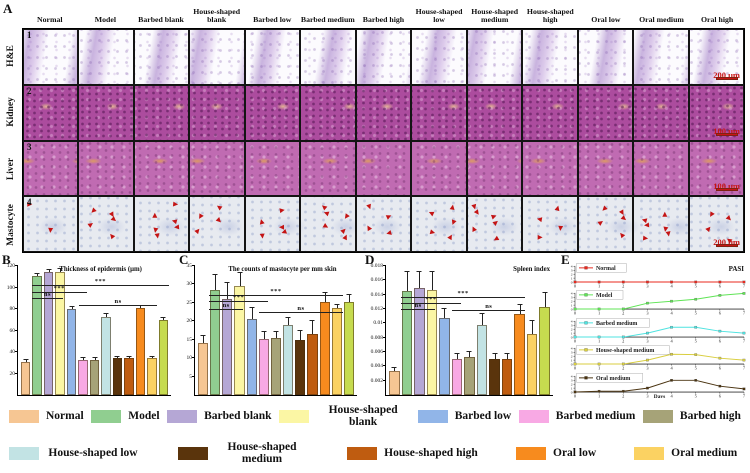  I want to click on legend-item: Normal, so click(46, 416).